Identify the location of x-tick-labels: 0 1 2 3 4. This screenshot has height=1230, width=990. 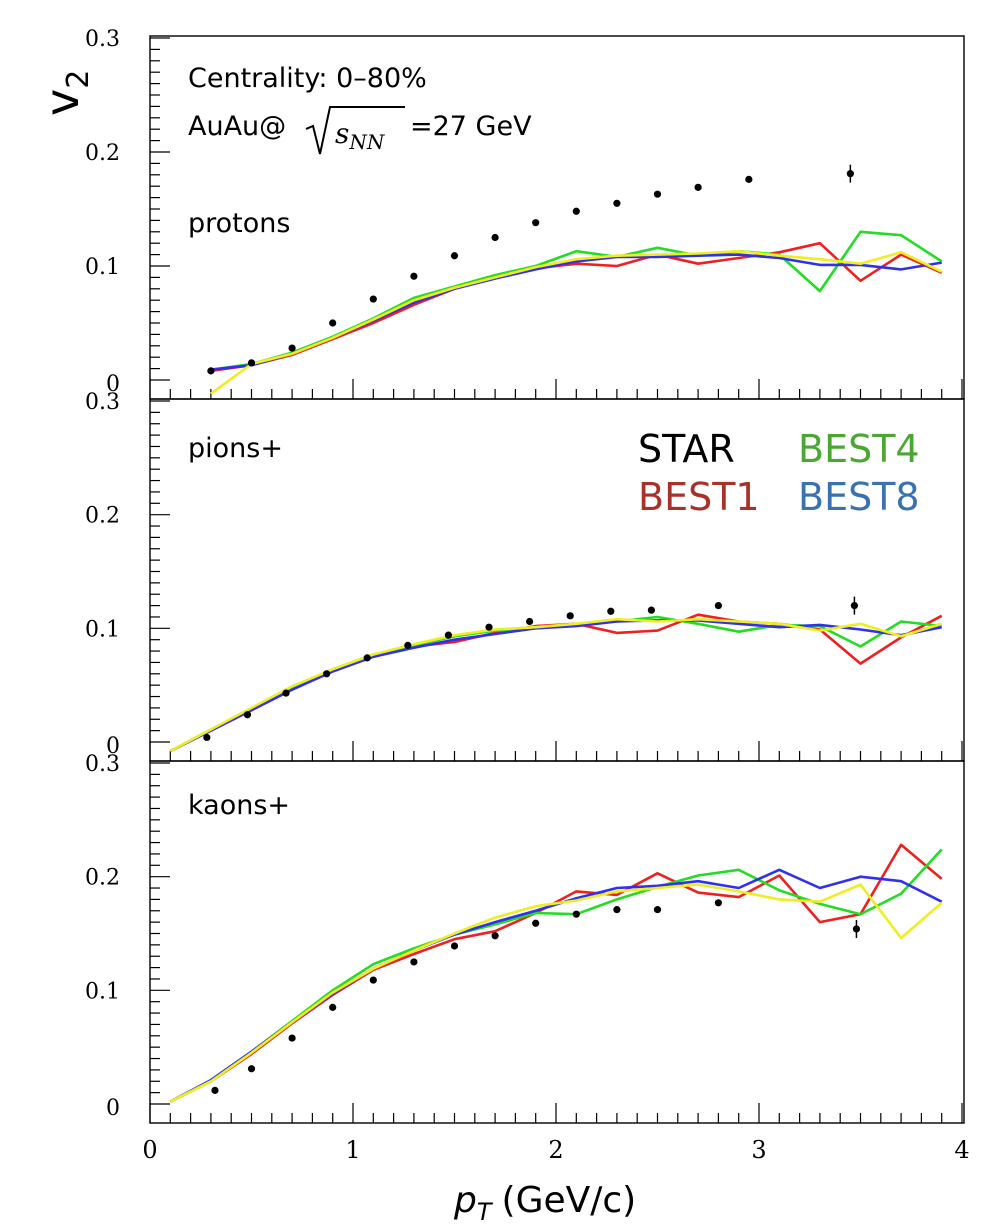
(555, 1150).